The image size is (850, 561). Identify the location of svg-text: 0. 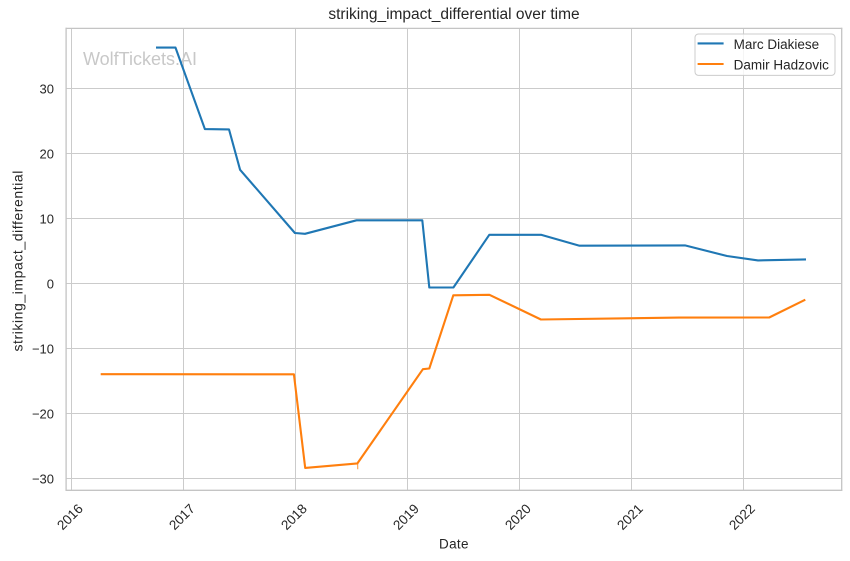
(50, 283).